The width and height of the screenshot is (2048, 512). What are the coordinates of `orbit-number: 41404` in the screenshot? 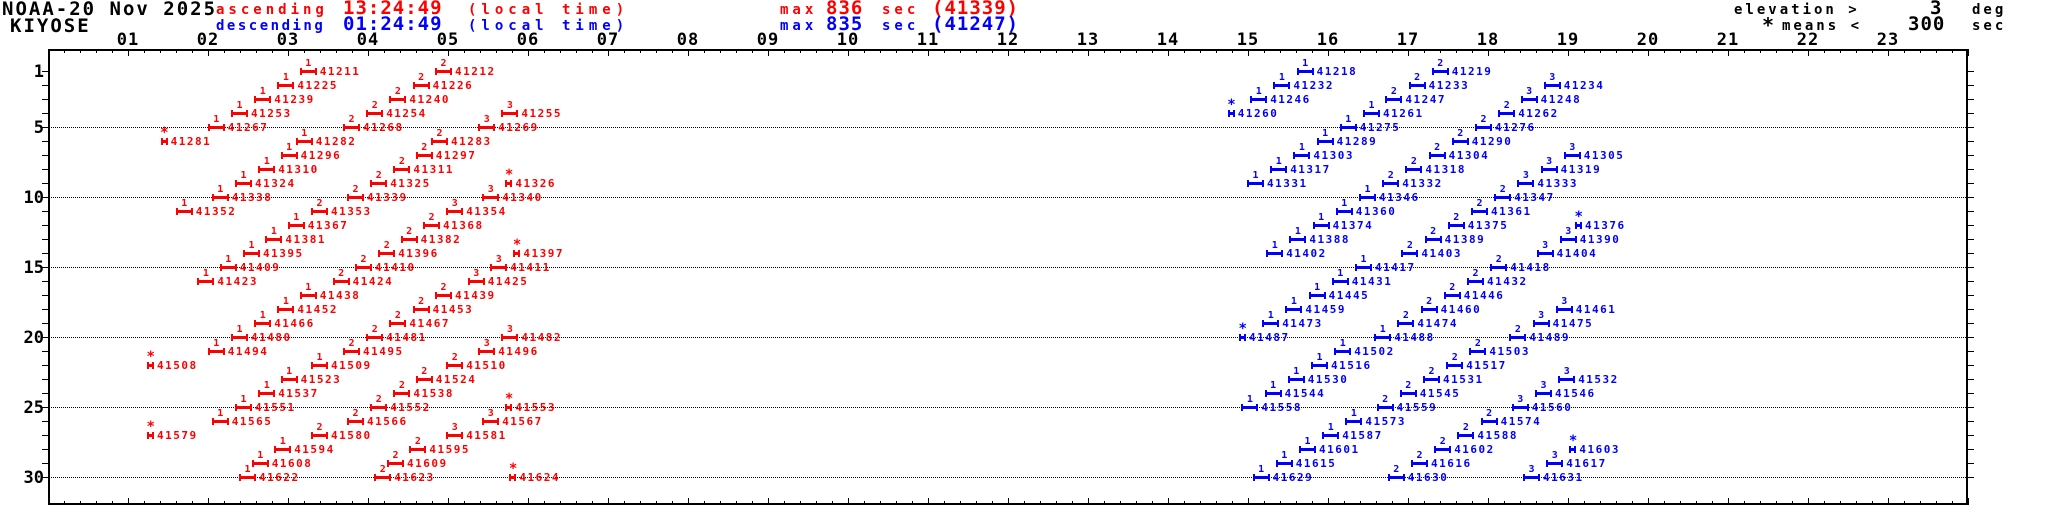 It's located at (1577, 253).